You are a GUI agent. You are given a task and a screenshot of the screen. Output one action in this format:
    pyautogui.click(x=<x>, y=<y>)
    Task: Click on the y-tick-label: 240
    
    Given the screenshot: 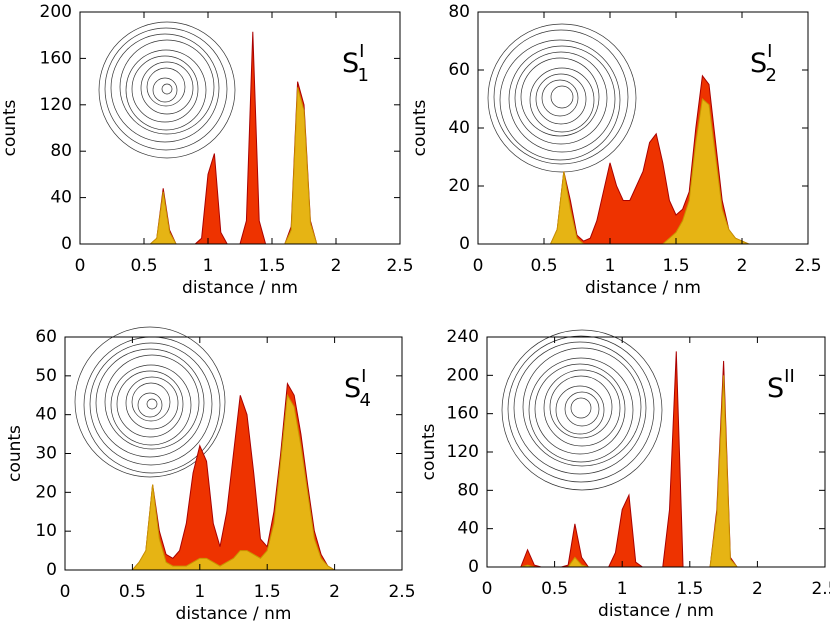 What is the action you would take?
    pyautogui.click(x=463, y=337)
    